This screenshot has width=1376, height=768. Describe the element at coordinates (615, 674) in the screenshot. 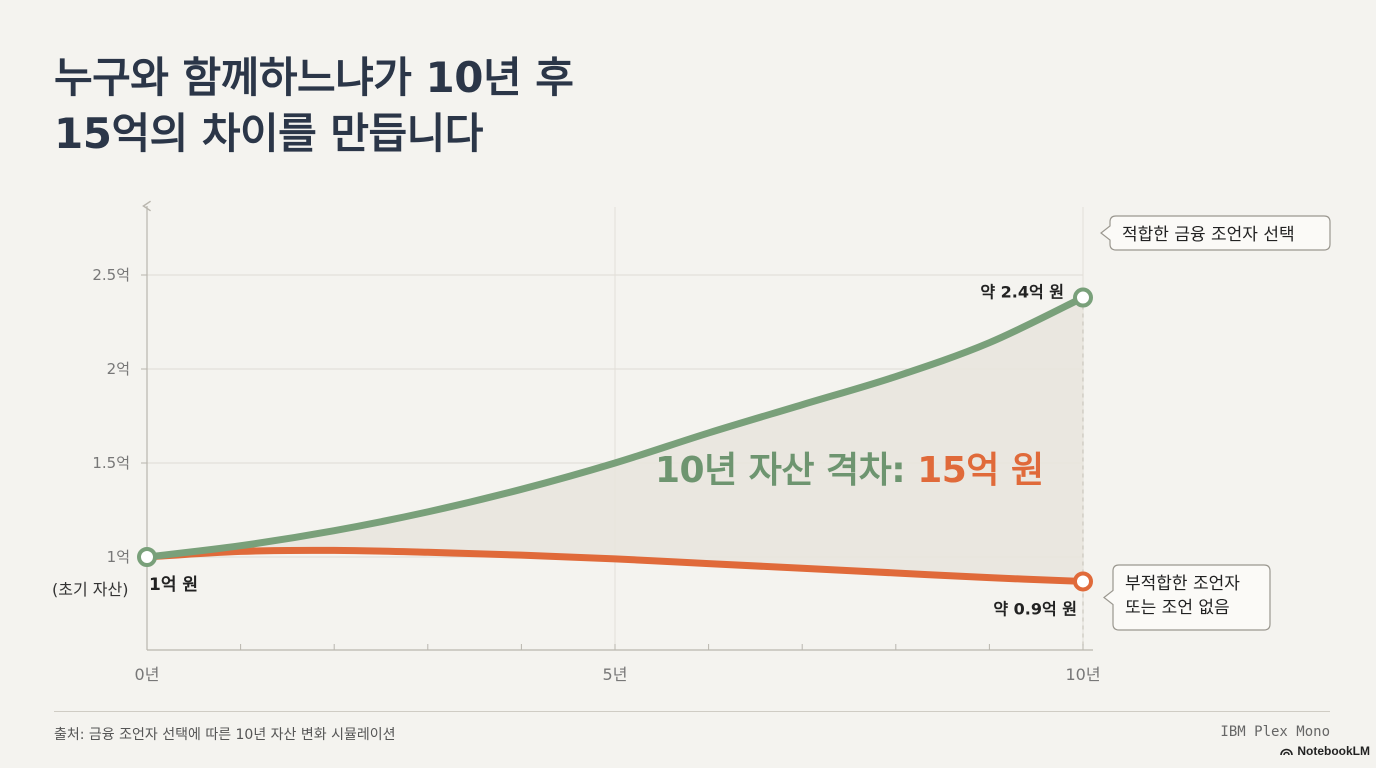

I see `x-tick-label: 5년` at that location.